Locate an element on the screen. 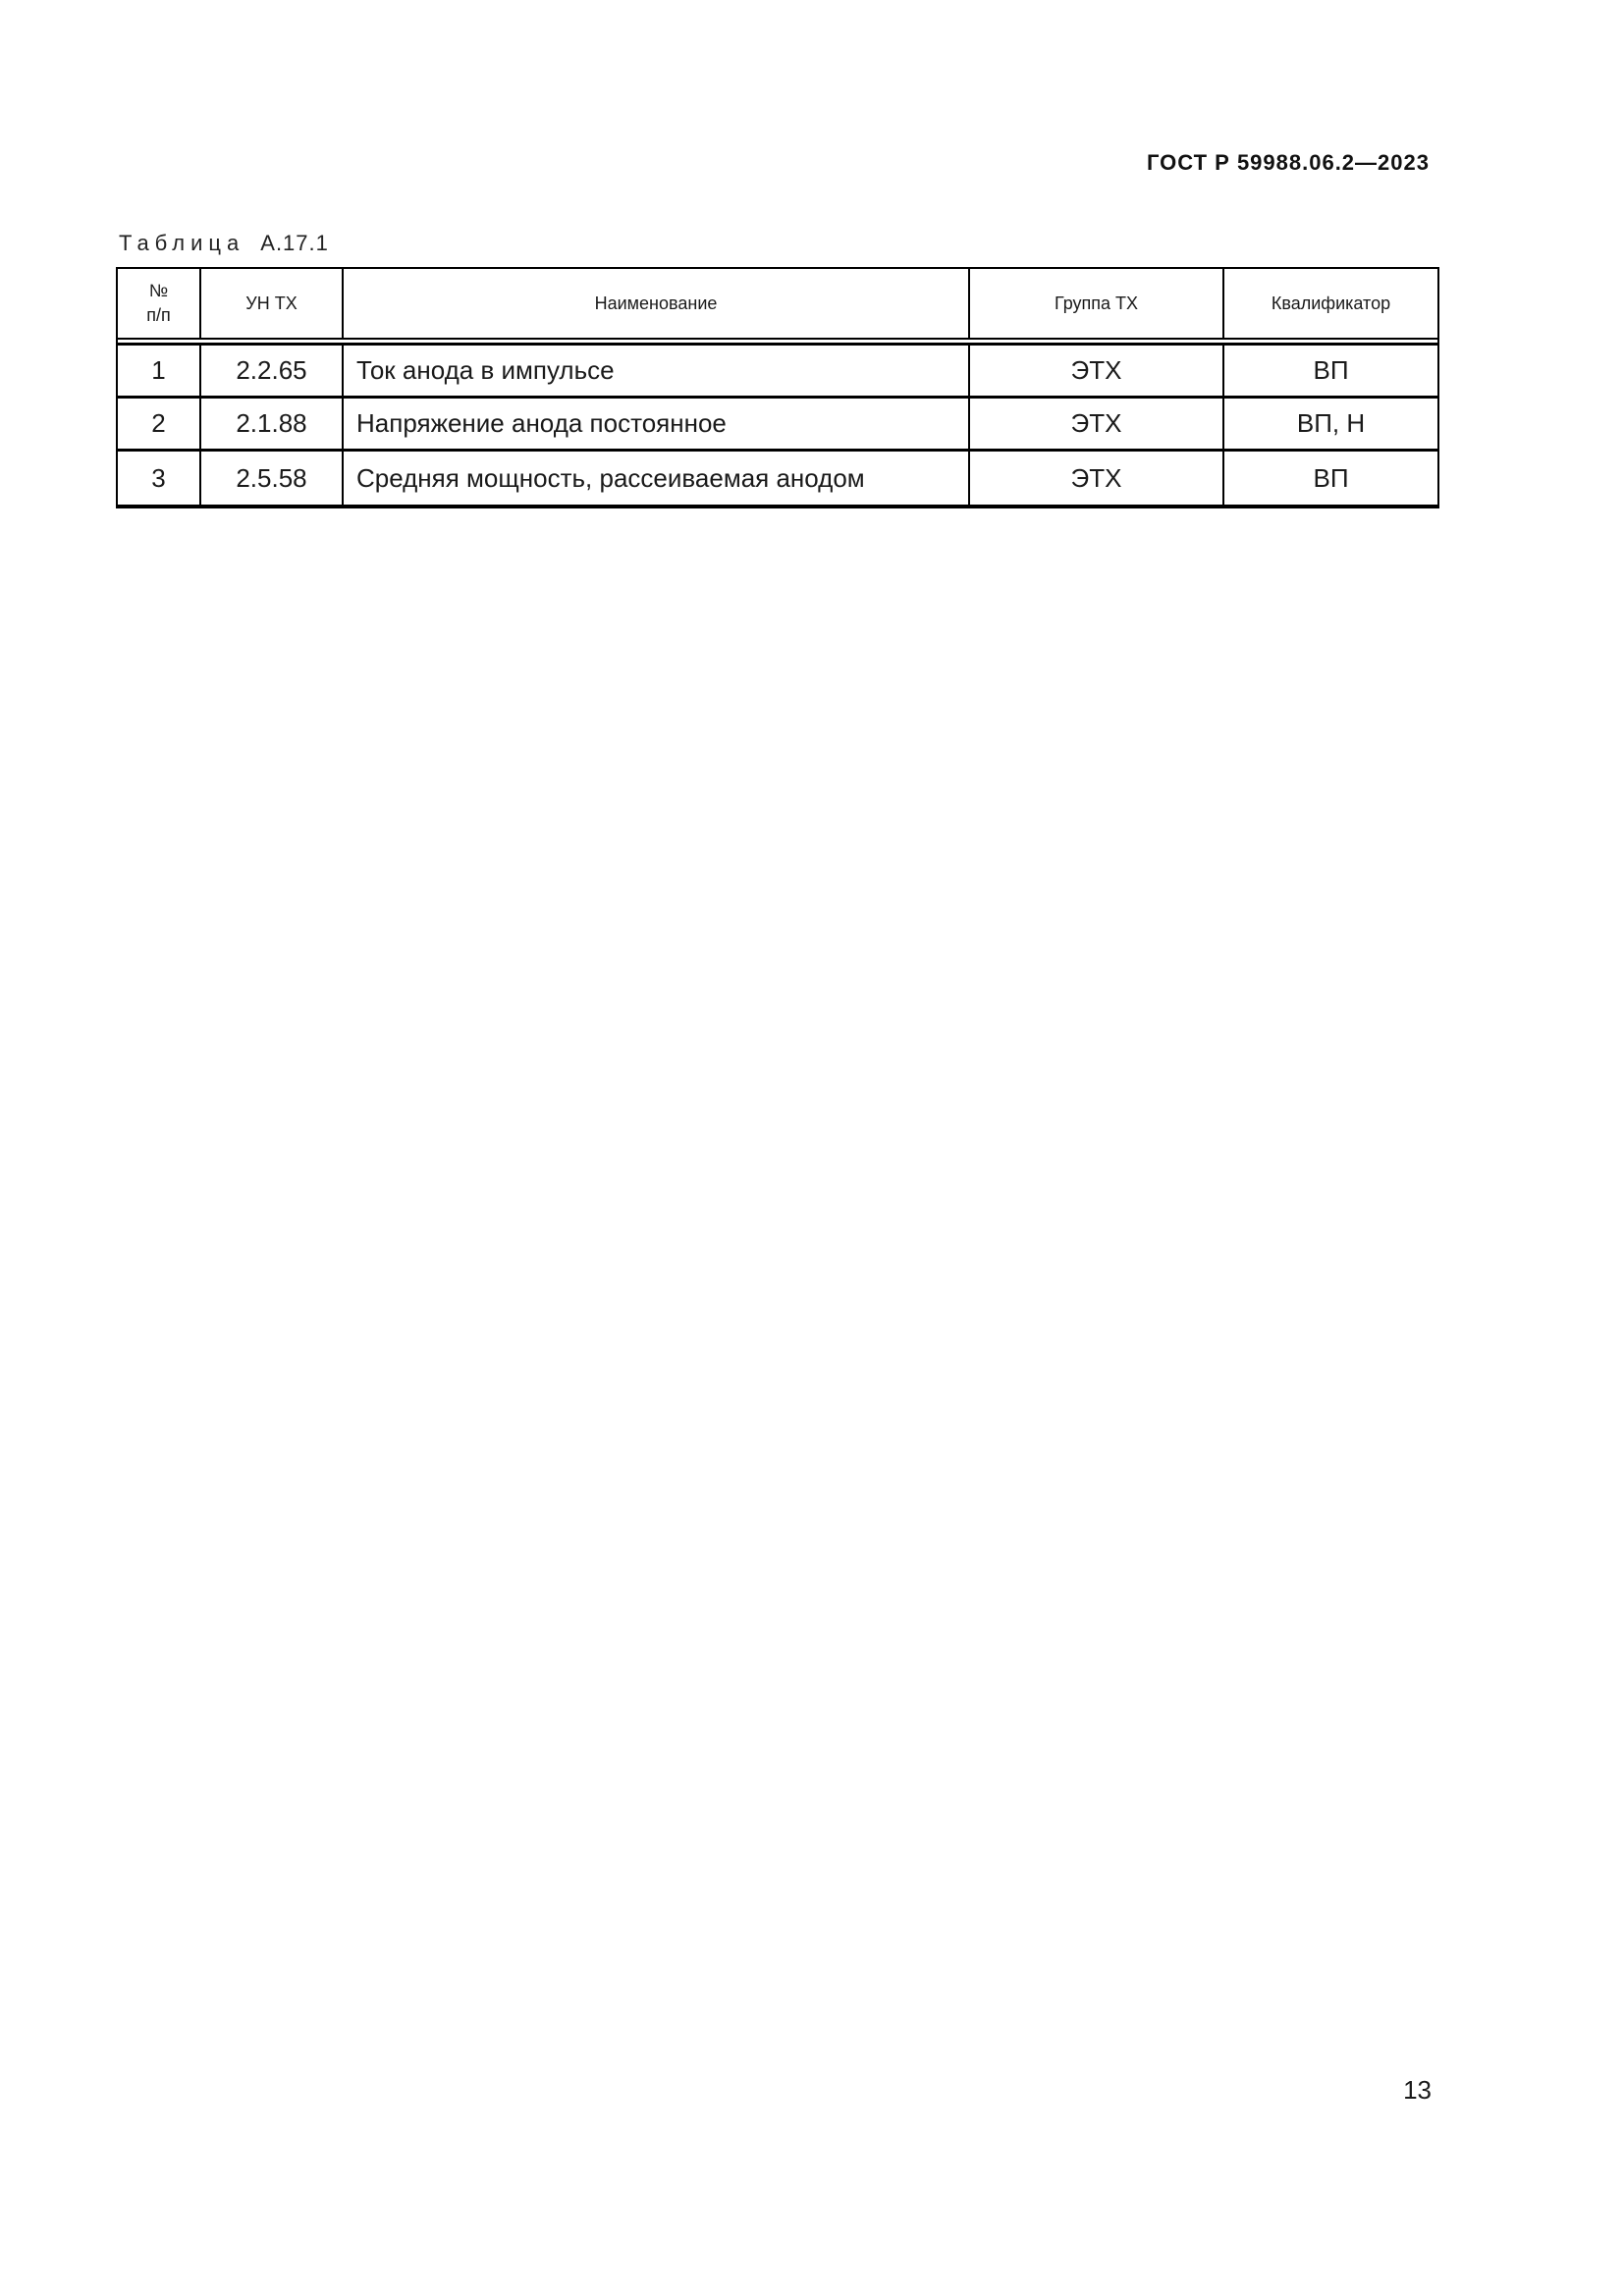 The width and height of the screenshot is (1624, 2296). row-cell-num: 3 is located at coordinates (159, 478).